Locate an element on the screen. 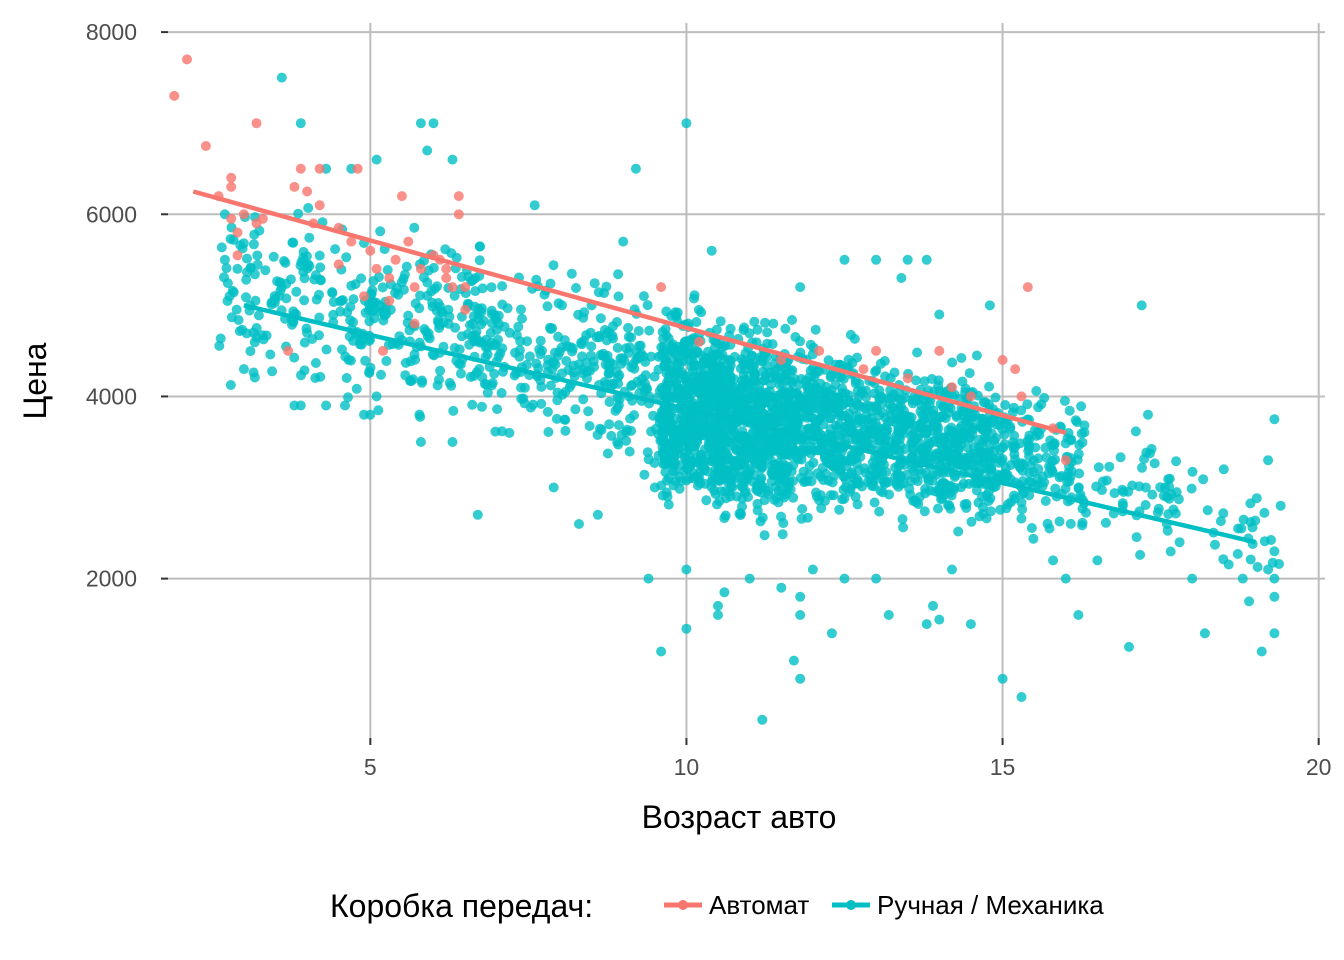 The height and width of the screenshot is (960, 1344). x-tick-label-10: 10 is located at coordinates (687, 767).